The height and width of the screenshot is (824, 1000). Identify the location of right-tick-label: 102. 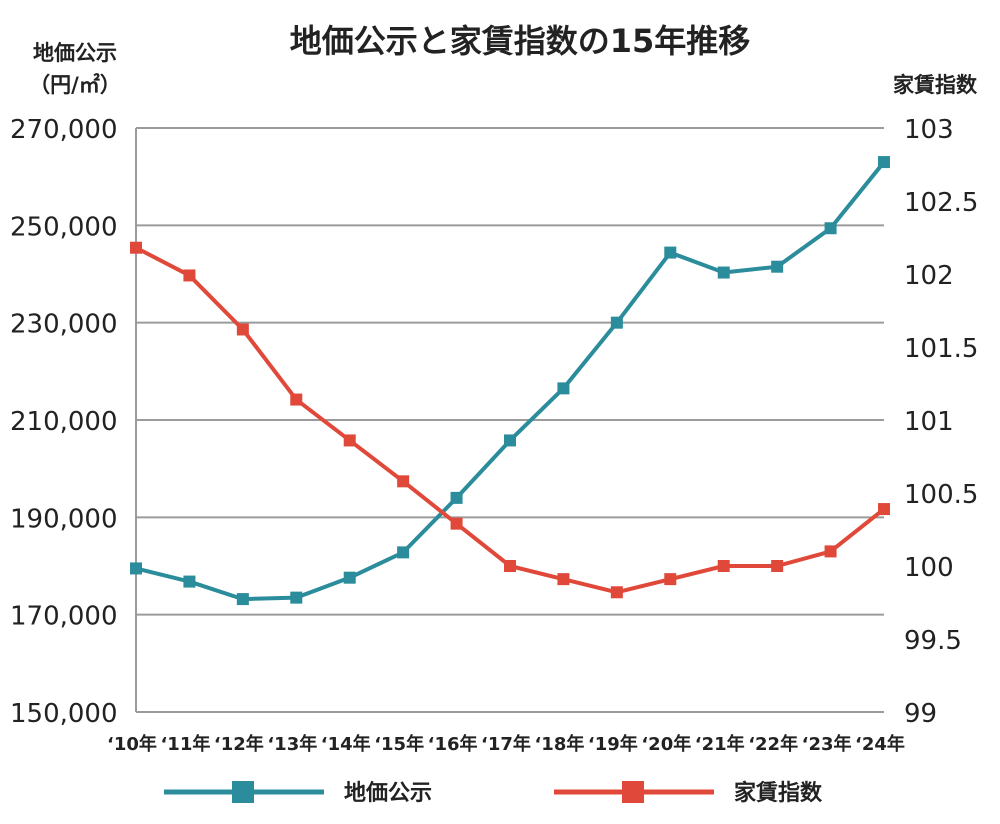
(929, 276).